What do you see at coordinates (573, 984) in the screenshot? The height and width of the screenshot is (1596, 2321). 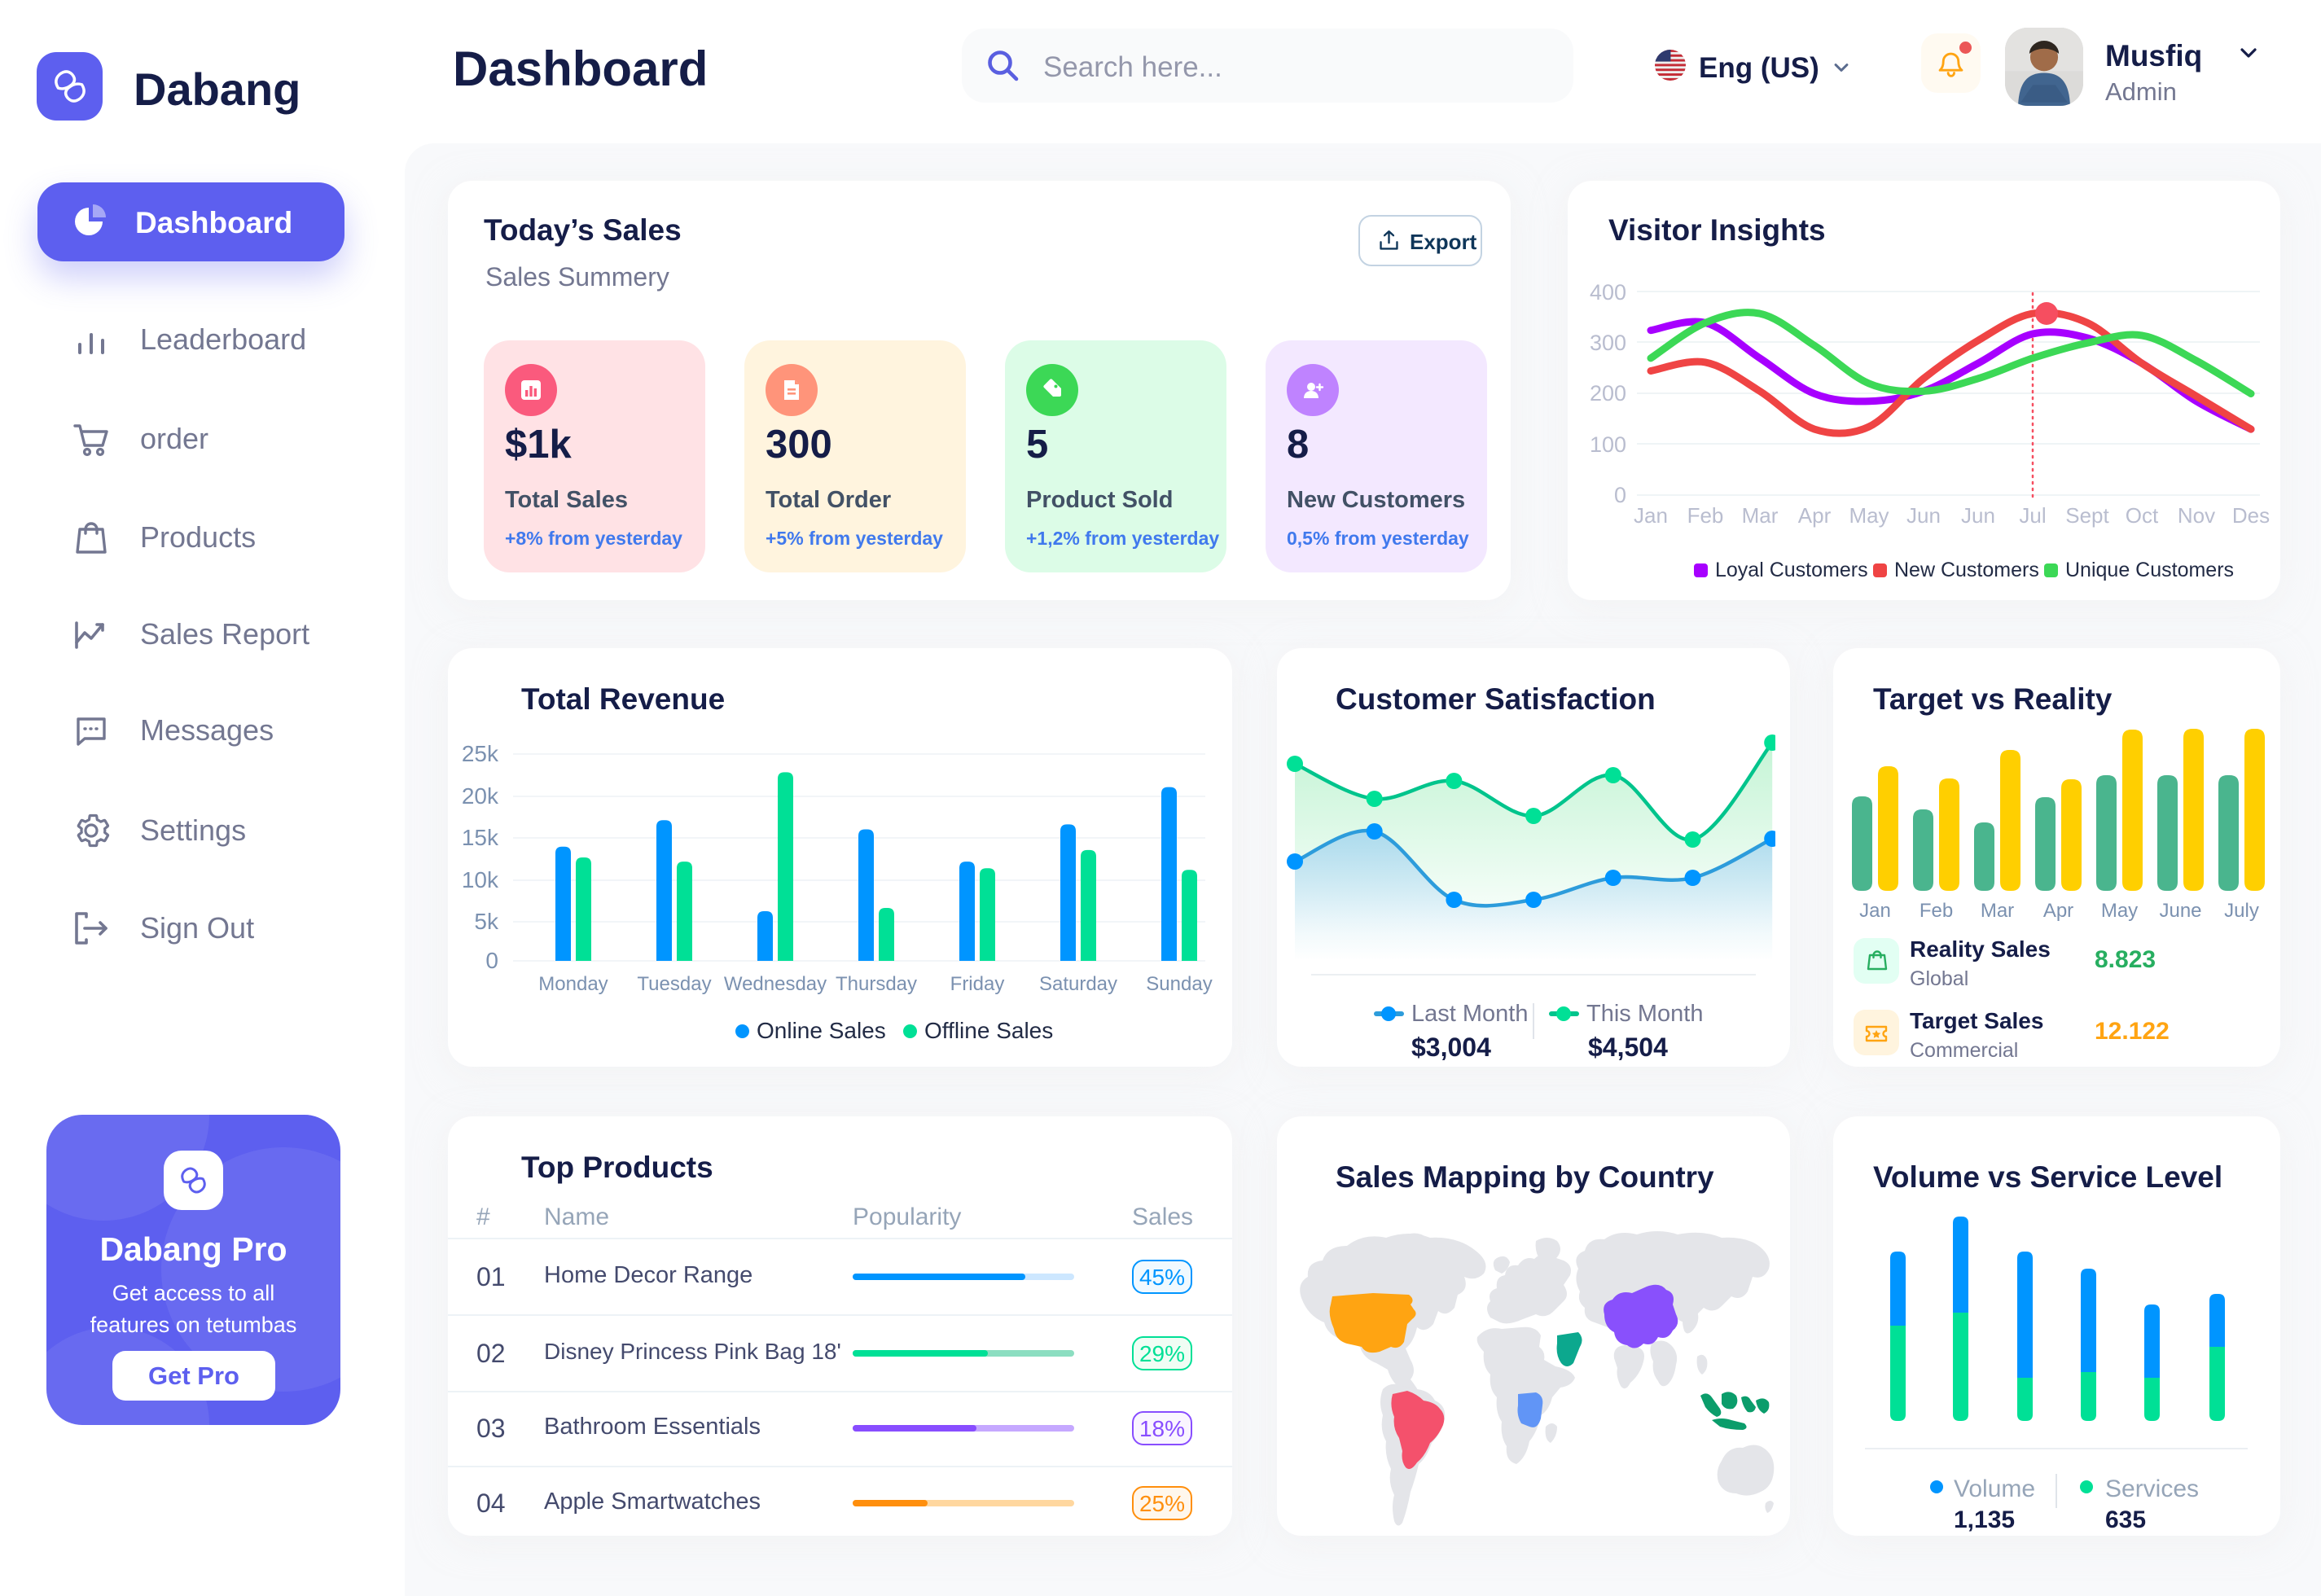 I see `svg-text: Monday` at bounding box center [573, 984].